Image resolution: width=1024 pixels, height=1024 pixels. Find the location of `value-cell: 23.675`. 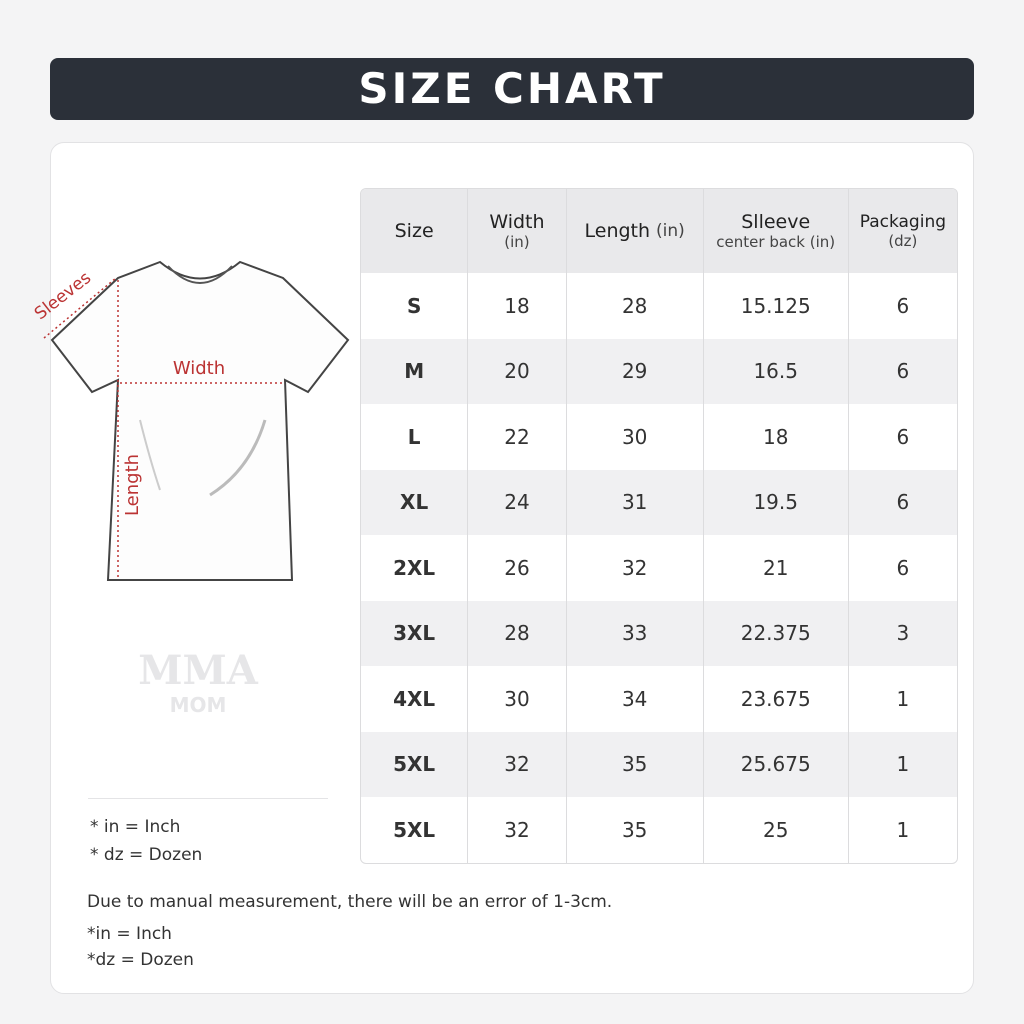

value-cell: 23.675 is located at coordinates (776, 699).